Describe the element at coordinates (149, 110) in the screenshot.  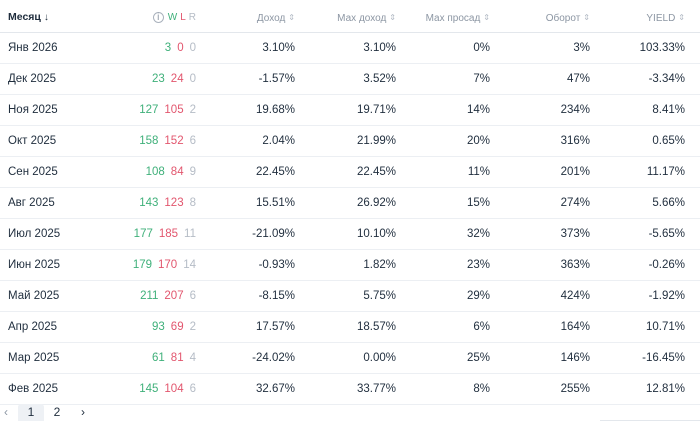
I see `wins-count: 127` at that location.